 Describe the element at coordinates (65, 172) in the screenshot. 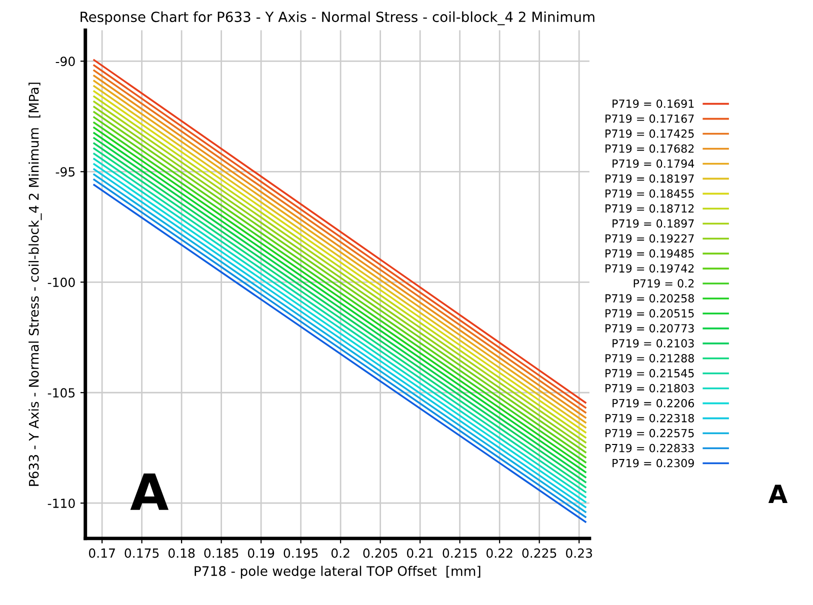

I see `y-tick-label: -95` at that location.